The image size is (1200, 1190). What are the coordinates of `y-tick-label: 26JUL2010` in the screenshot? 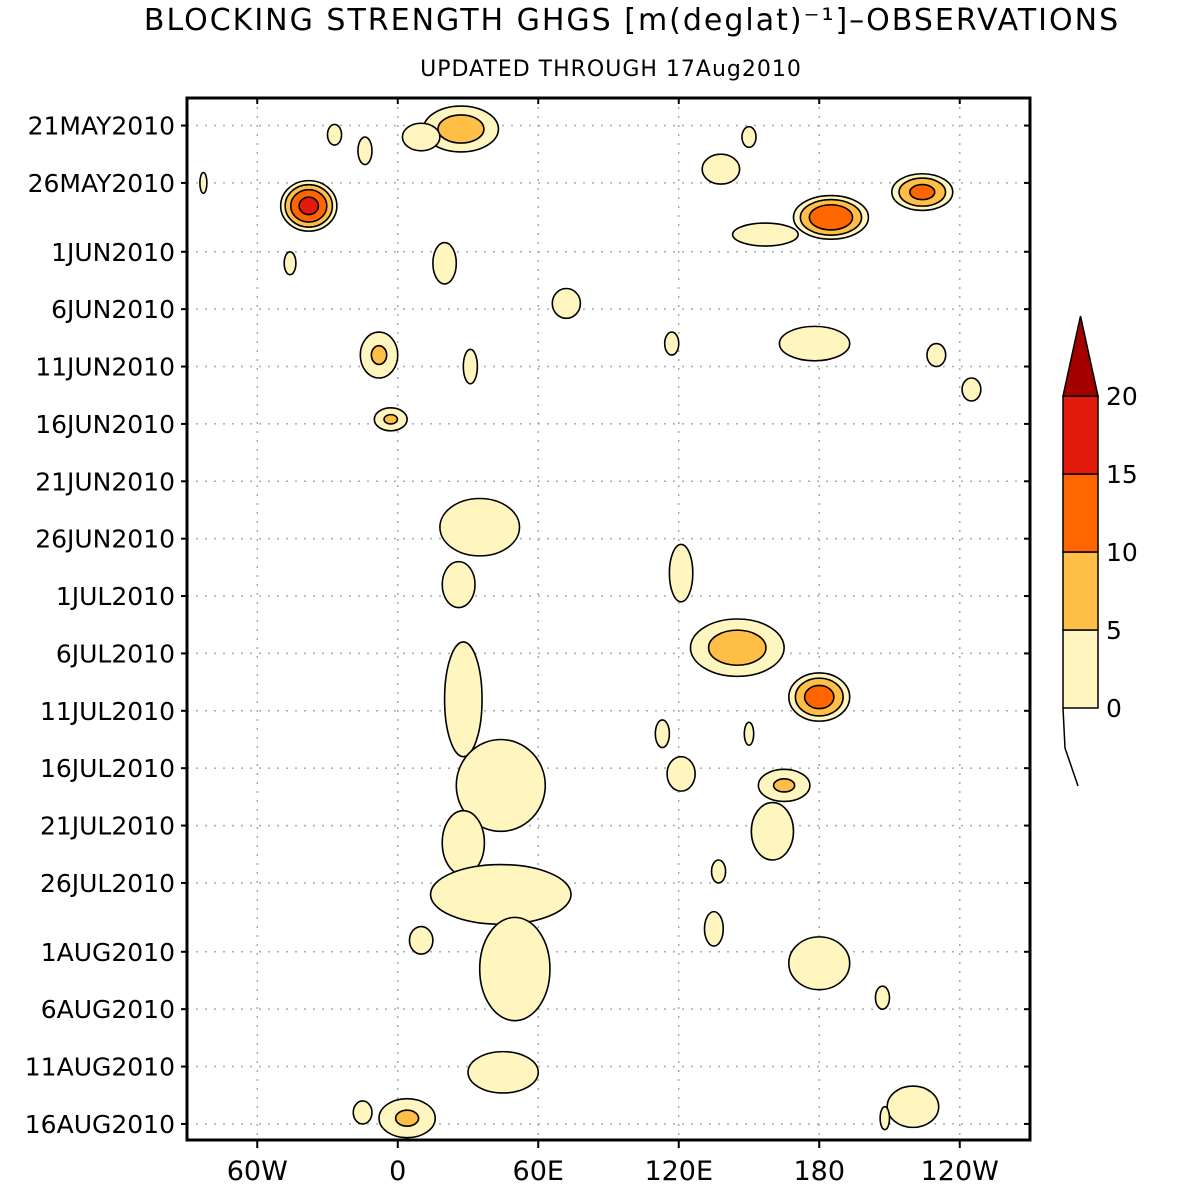 It's located at (107, 883).